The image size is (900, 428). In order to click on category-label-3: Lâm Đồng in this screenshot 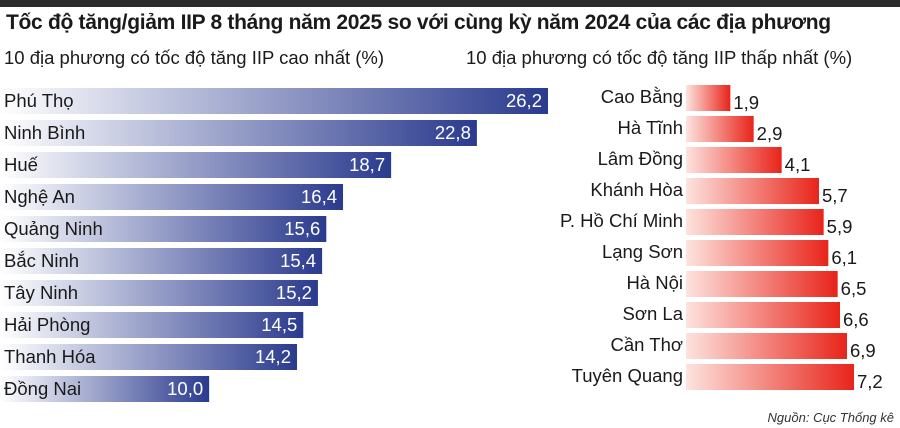, I will do `click(640, 158)`.